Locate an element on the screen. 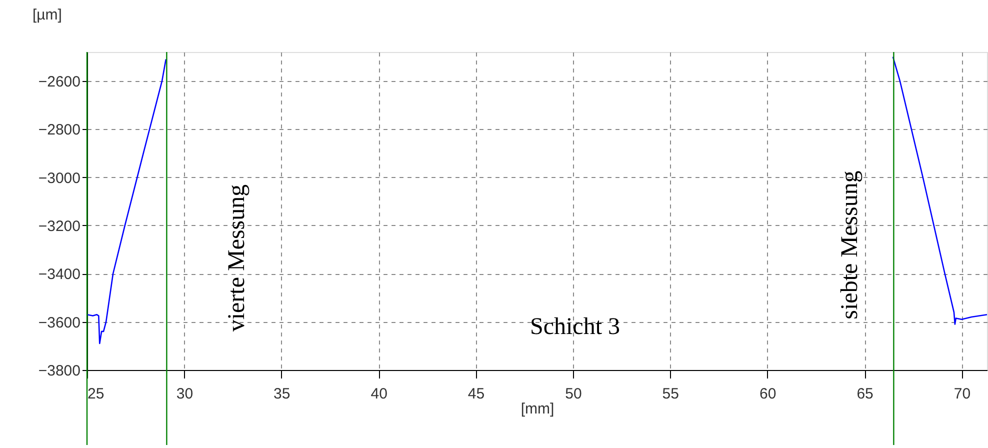 Image resolution: width=988 pixels, height=448 pixels. x-tick-label: 45 is located at coordinates (476, 394).